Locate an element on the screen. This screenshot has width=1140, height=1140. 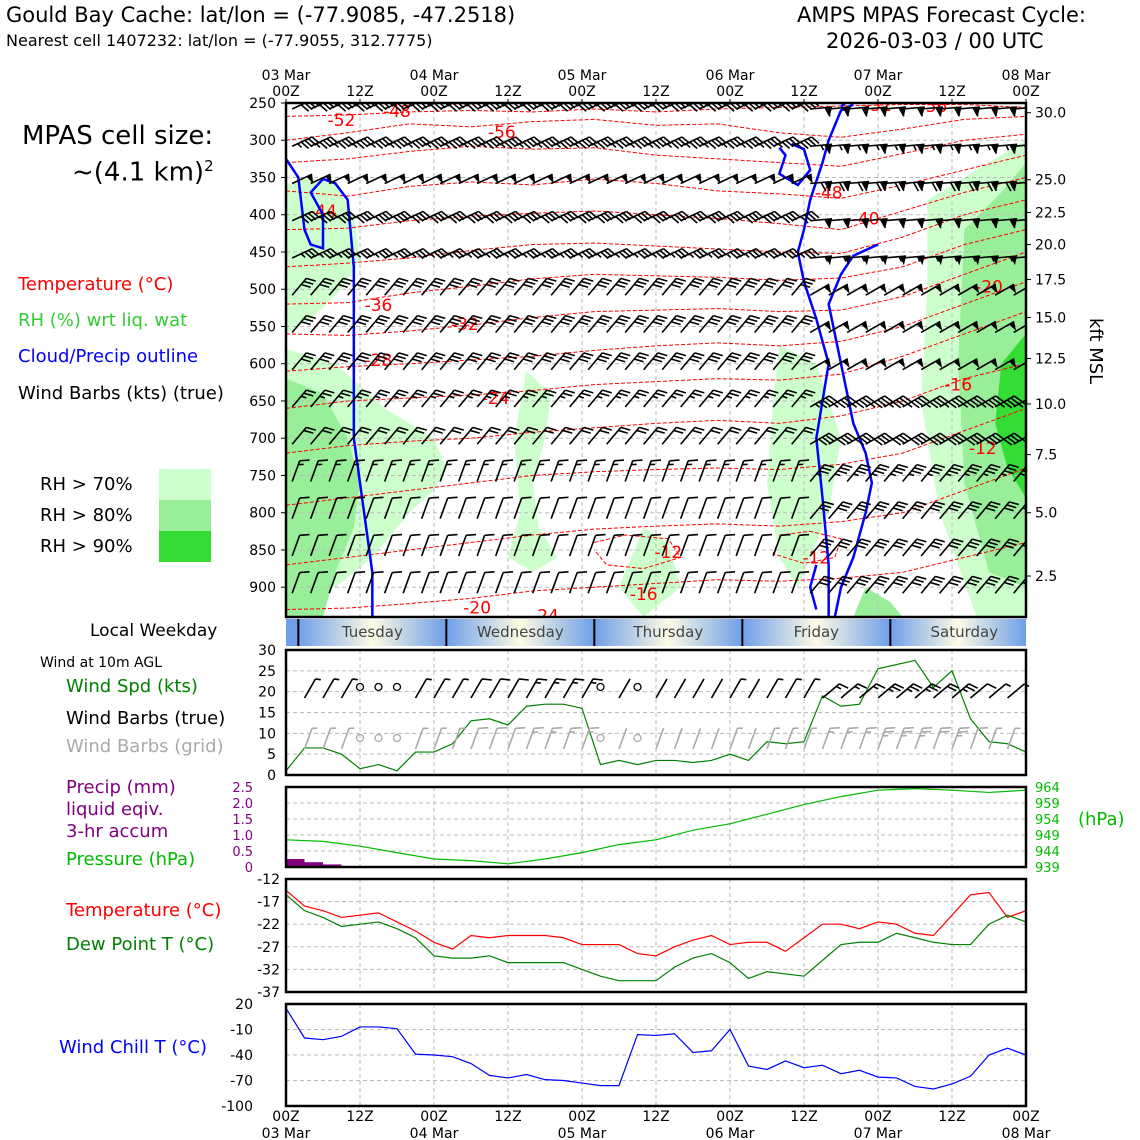
wind-barb-250-13-staff is located at coordinates (376, 106).